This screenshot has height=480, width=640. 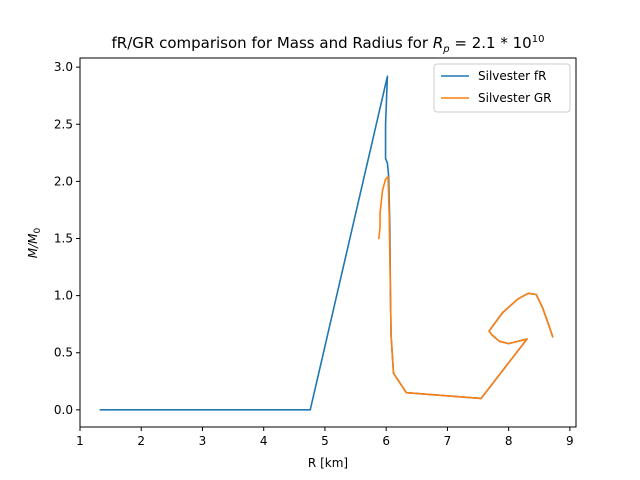 I want to click on x-tick-label: 6, so click(x=386, y=441).